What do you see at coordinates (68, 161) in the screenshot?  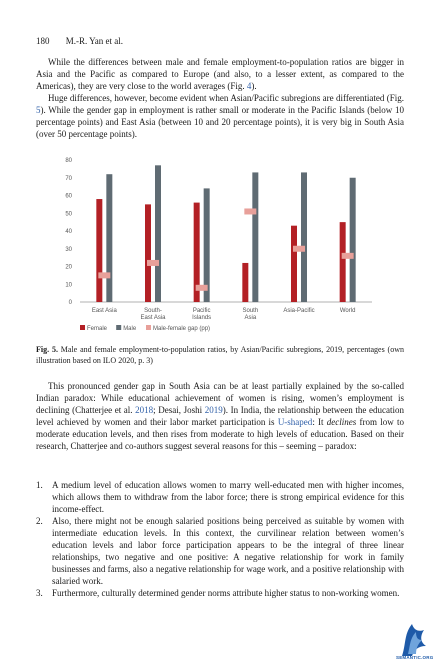 I see `y-tick-label: 80` at bounding box center [68, 161].